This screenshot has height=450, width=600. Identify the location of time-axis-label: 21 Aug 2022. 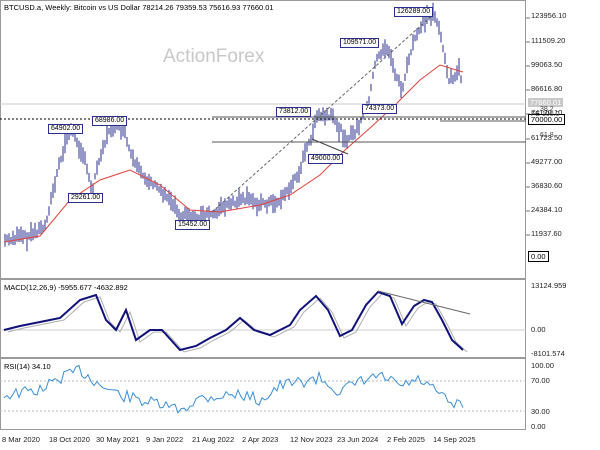
(213, 439).